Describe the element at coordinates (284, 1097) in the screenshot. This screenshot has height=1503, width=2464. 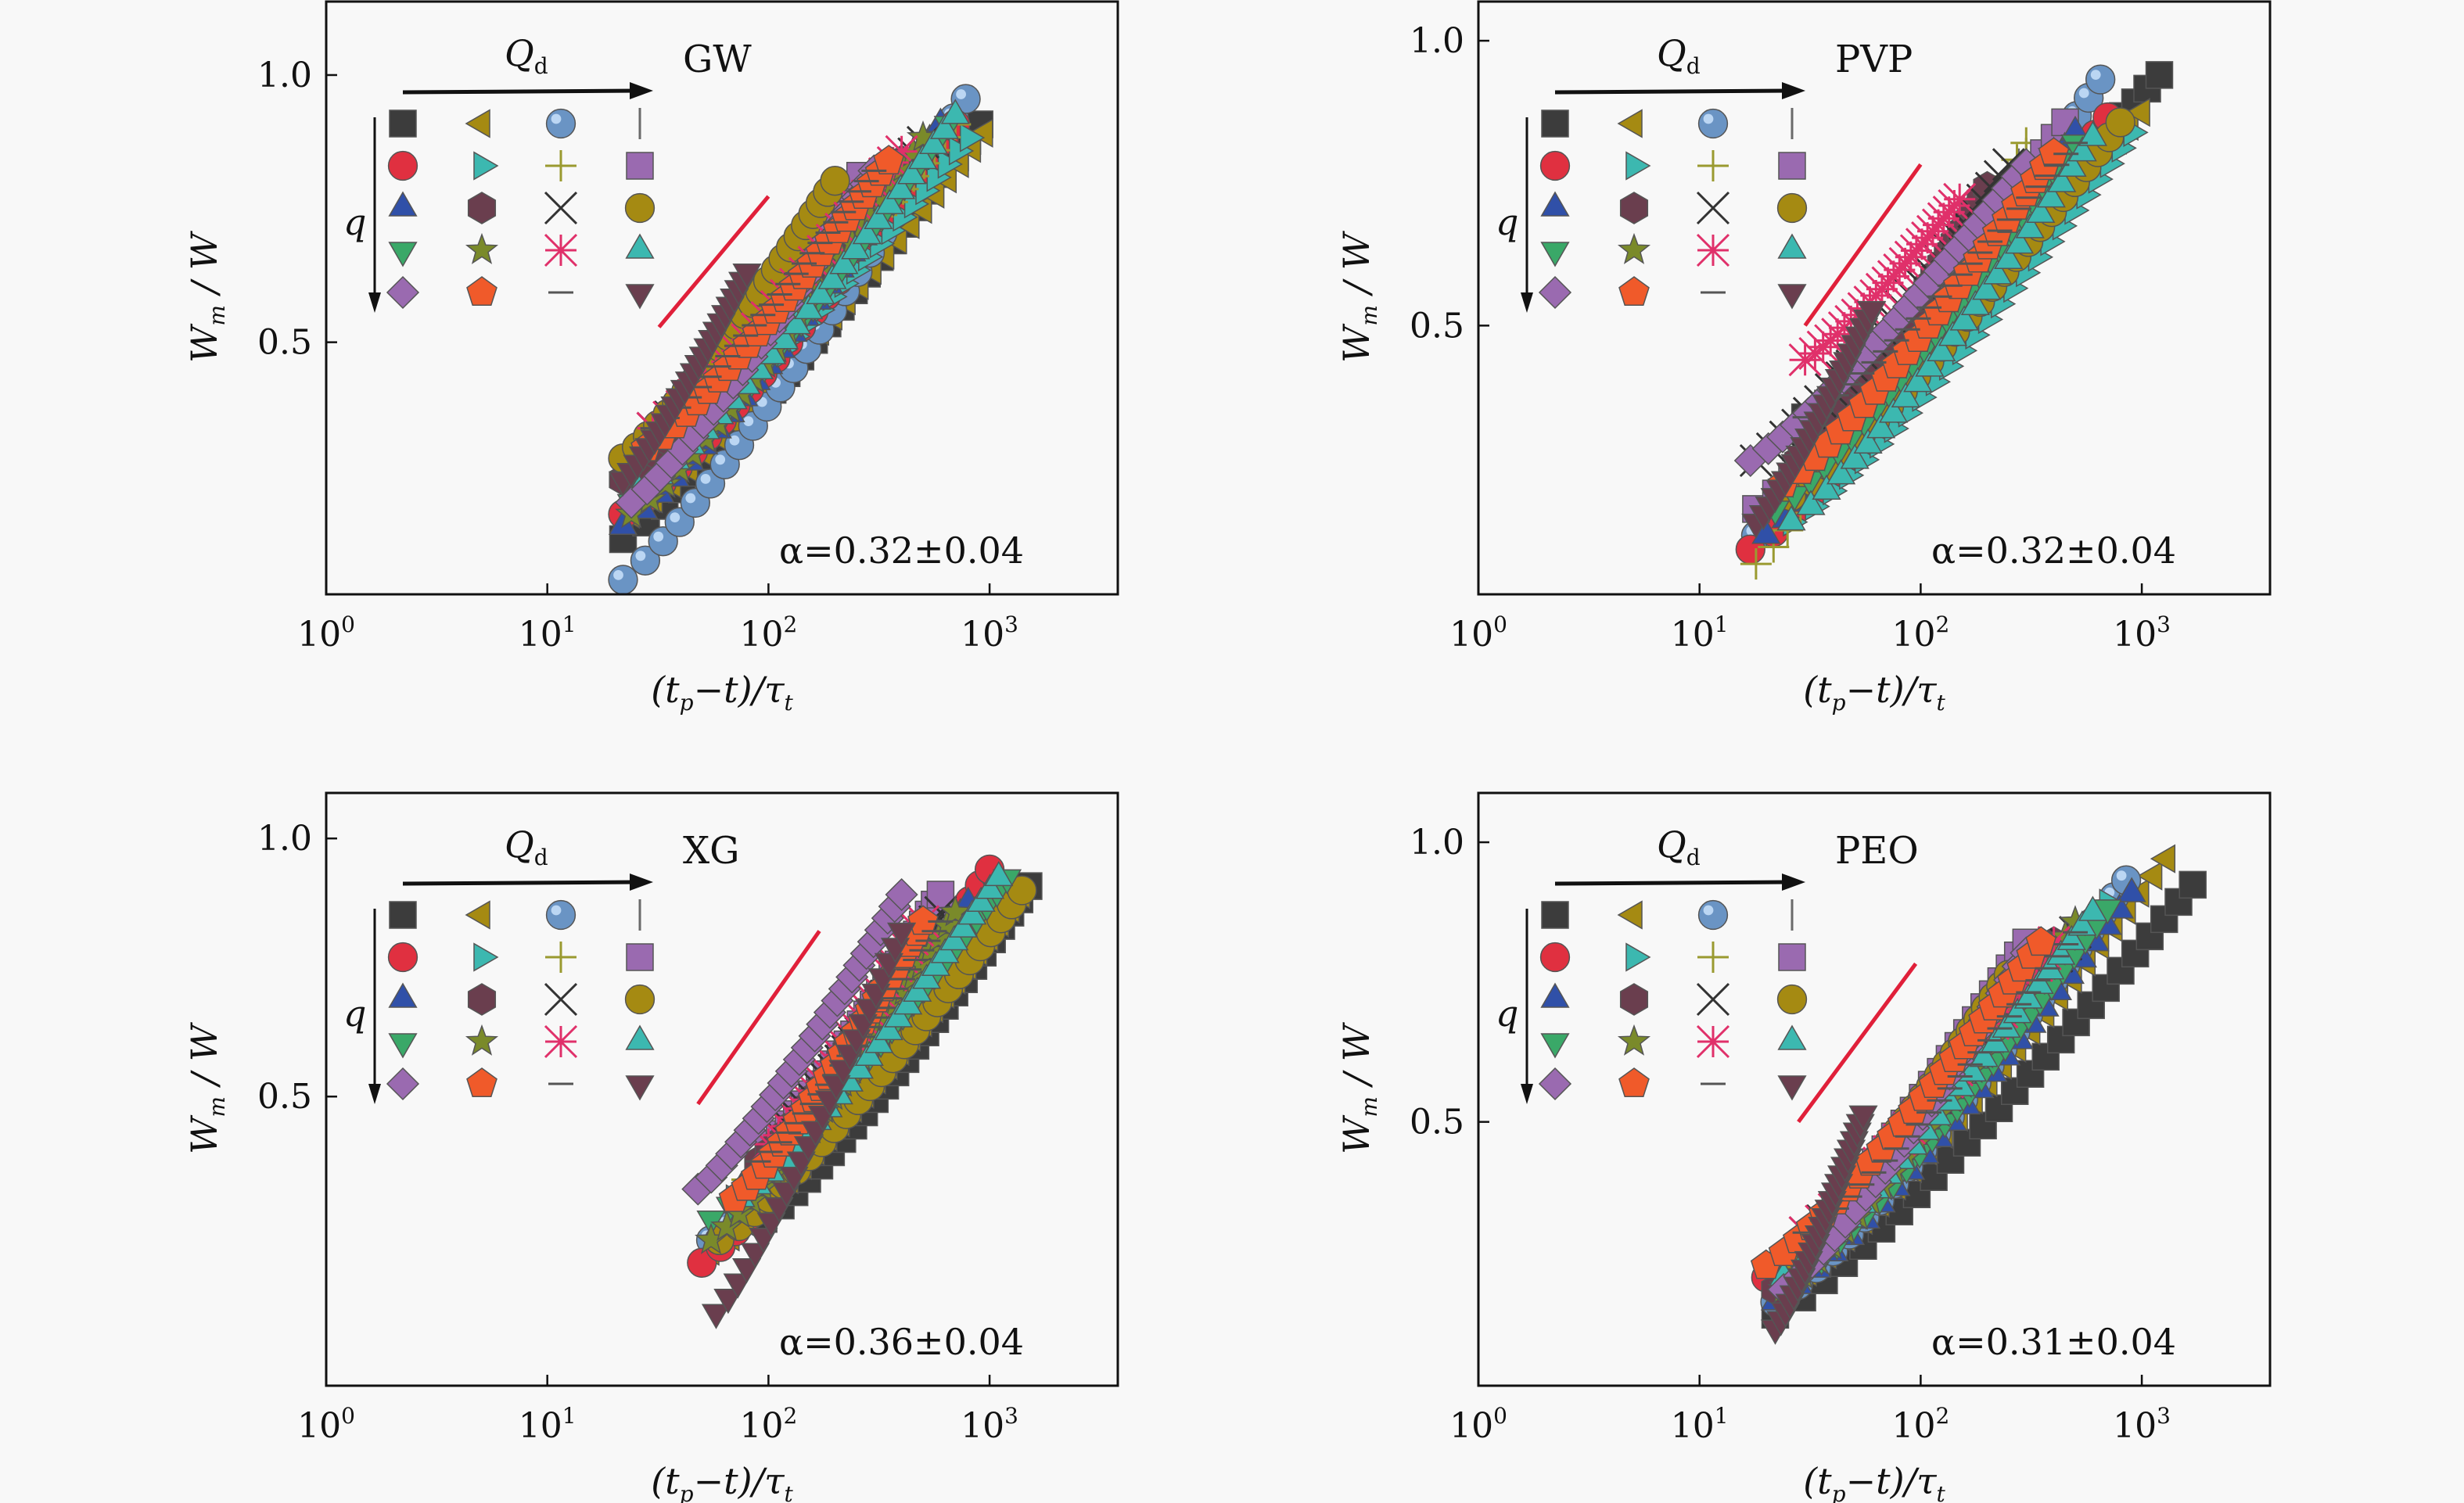
I see `y-tick-label: 0.5` at that location.